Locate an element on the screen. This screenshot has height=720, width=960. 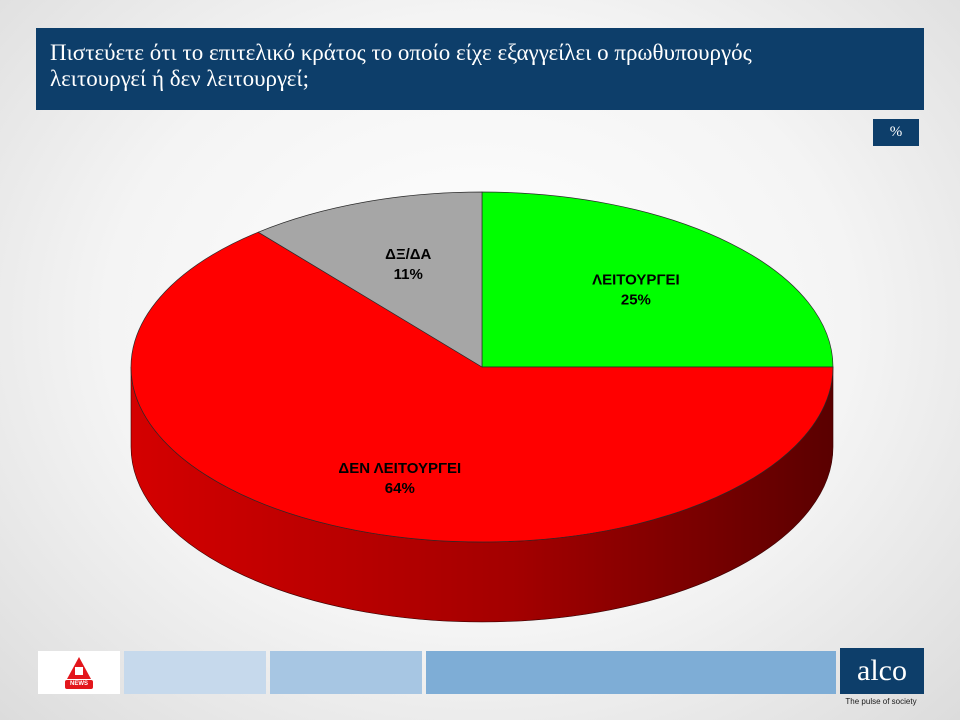
alpha-icon: NEWS is located at coordinates (79, 673).